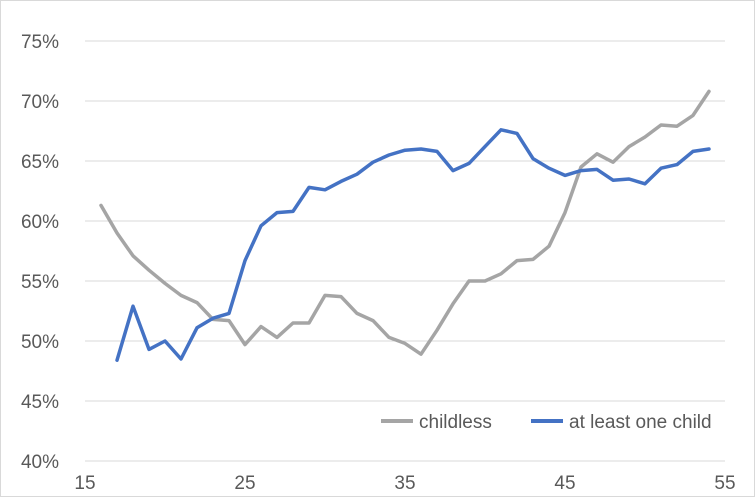  I want to click on x-tick-label: 15, so click(84, 483).